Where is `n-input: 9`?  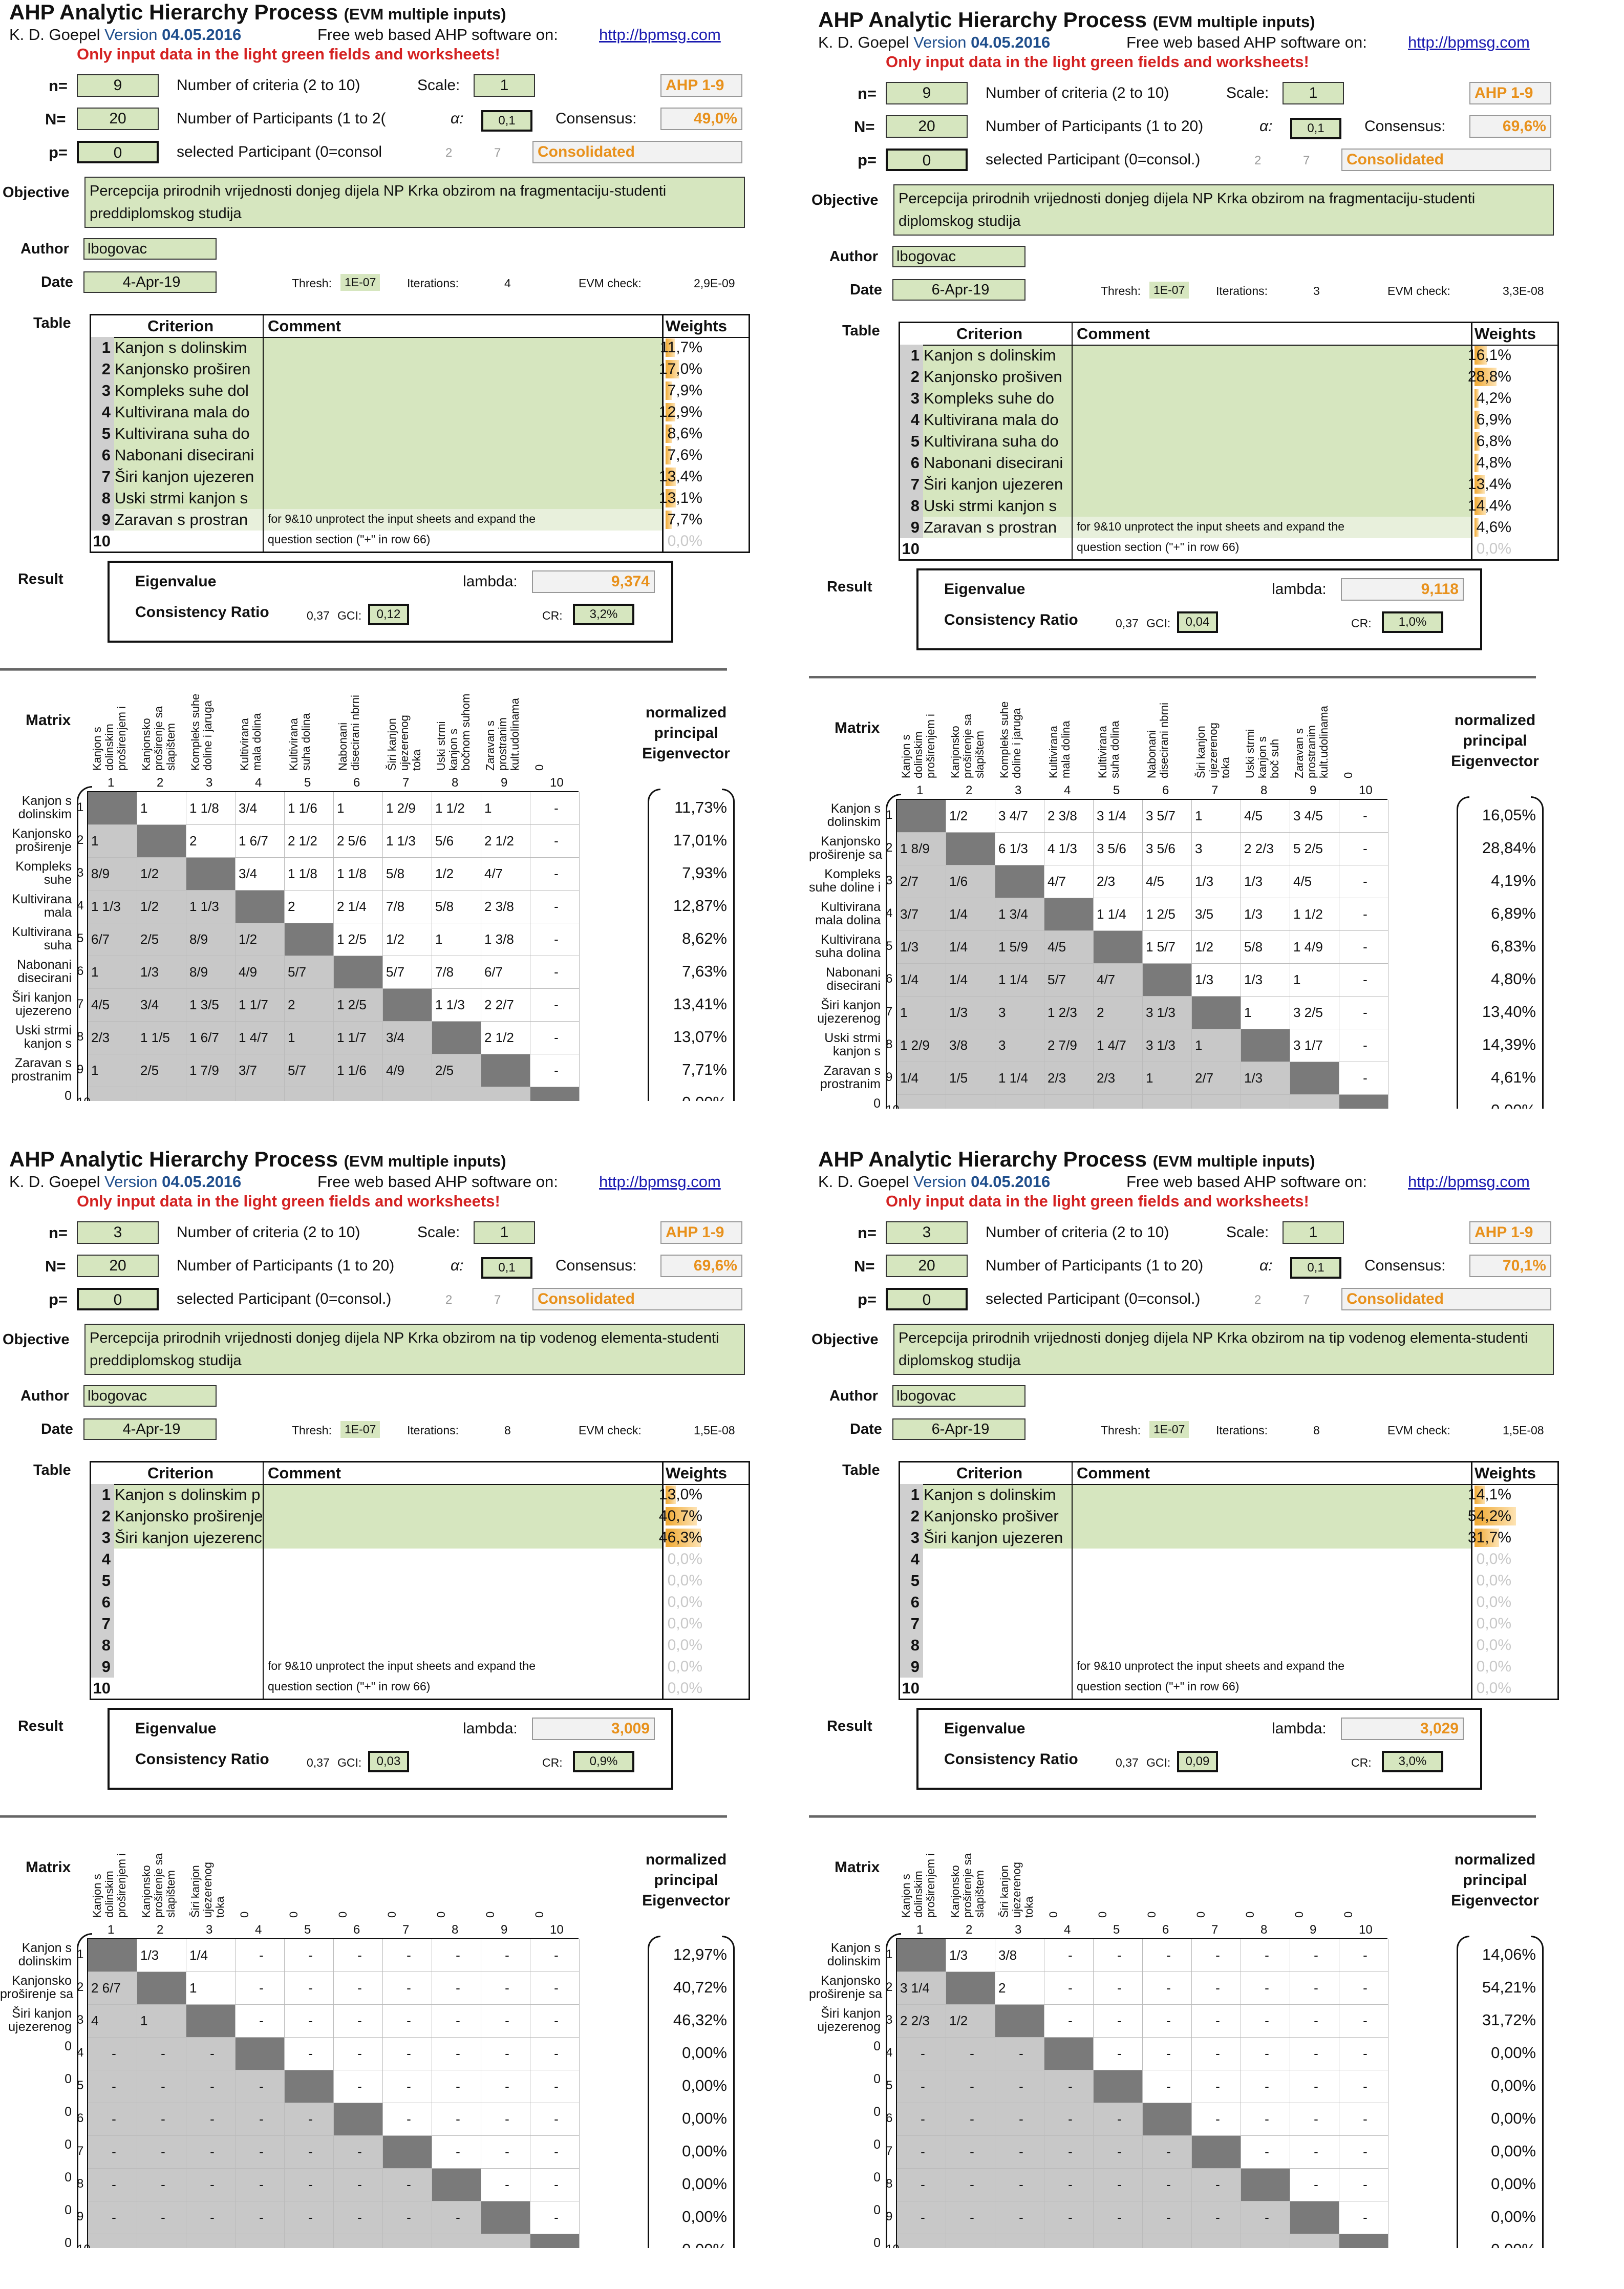 n-input: 9 is located at coordinates (927, 93).